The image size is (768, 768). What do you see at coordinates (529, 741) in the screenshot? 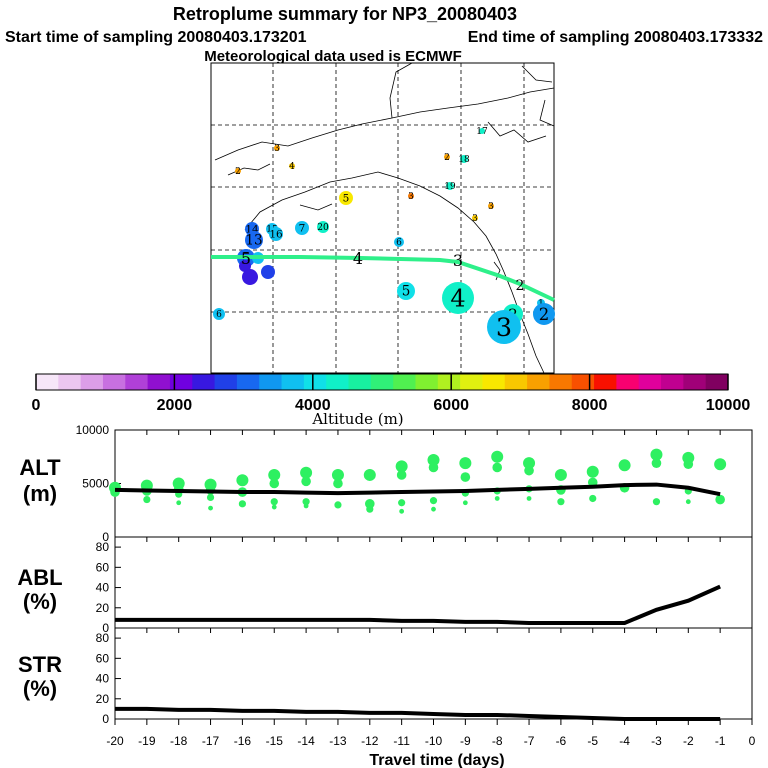
I see `x-tick-label: -7` at bounding box center [529, 741].